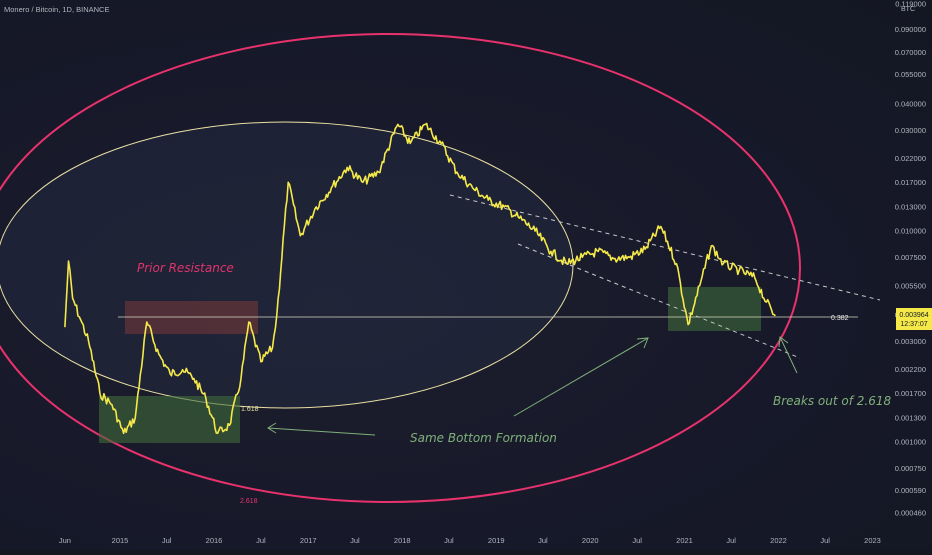 The height and width of the screenshot is (555, 932). I want to click on x-tick-label: 2016, so click(214, 540).